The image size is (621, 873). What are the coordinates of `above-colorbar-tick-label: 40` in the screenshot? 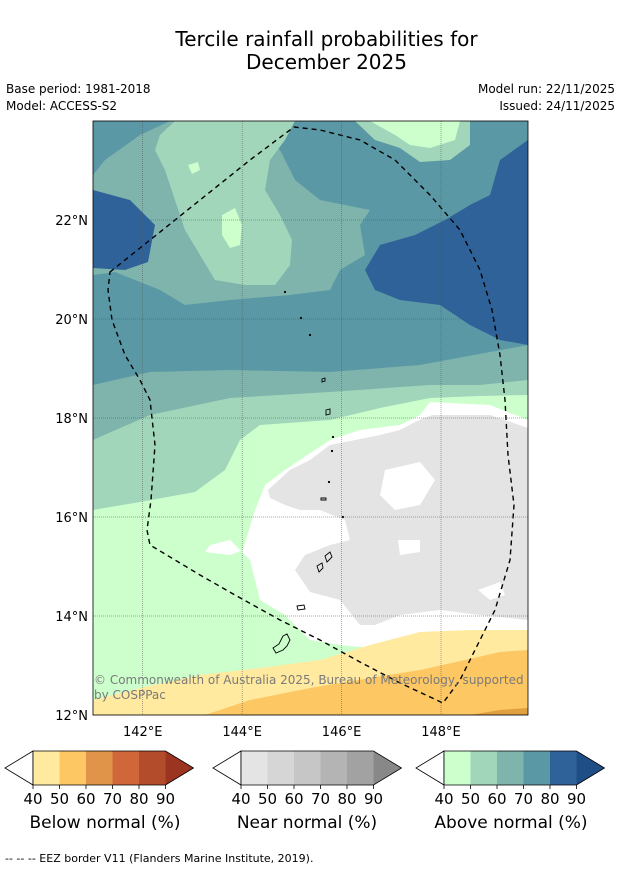 It's located at (443, 799).